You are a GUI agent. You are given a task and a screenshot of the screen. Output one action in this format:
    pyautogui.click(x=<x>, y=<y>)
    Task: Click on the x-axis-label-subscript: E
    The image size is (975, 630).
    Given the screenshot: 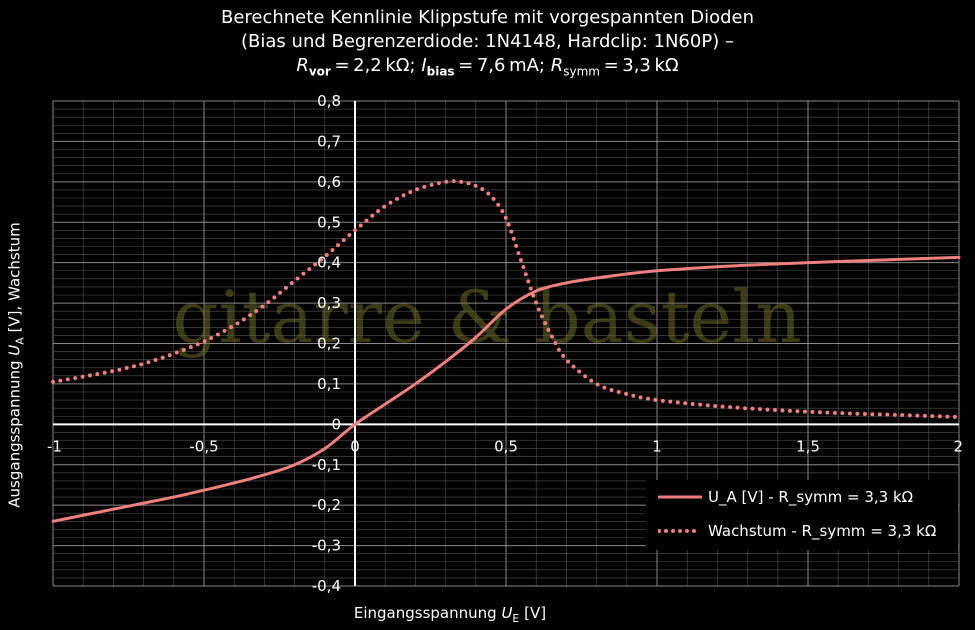 What is the action you would take?
    pyautogui.click(x=516, y=618)
    